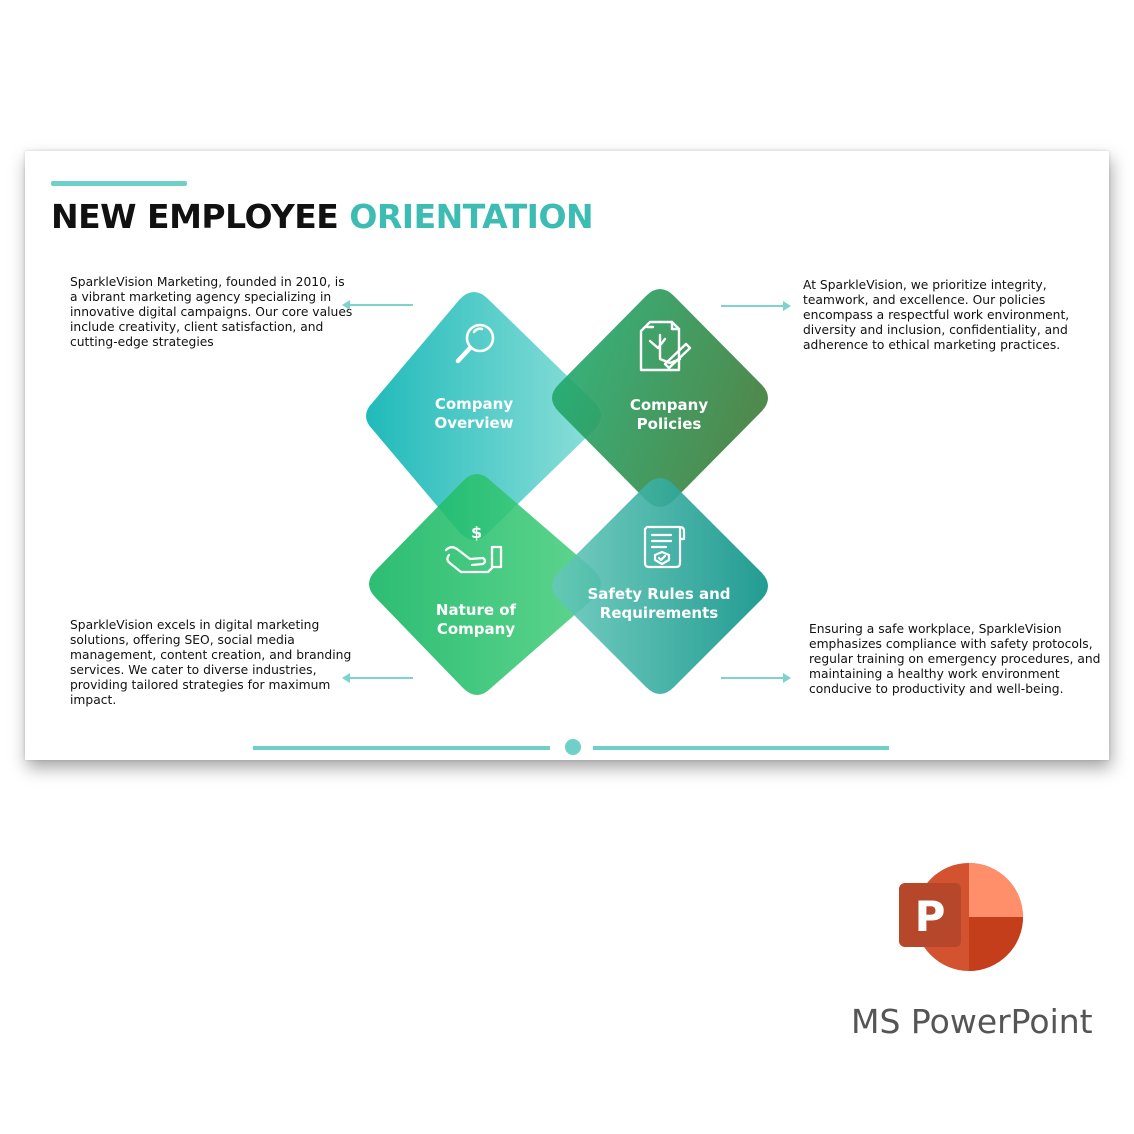 The image size is (1134, 1134). Describe the element at coordinates (930, 916) in the screenshot. I see `svg-text: P` at that location.